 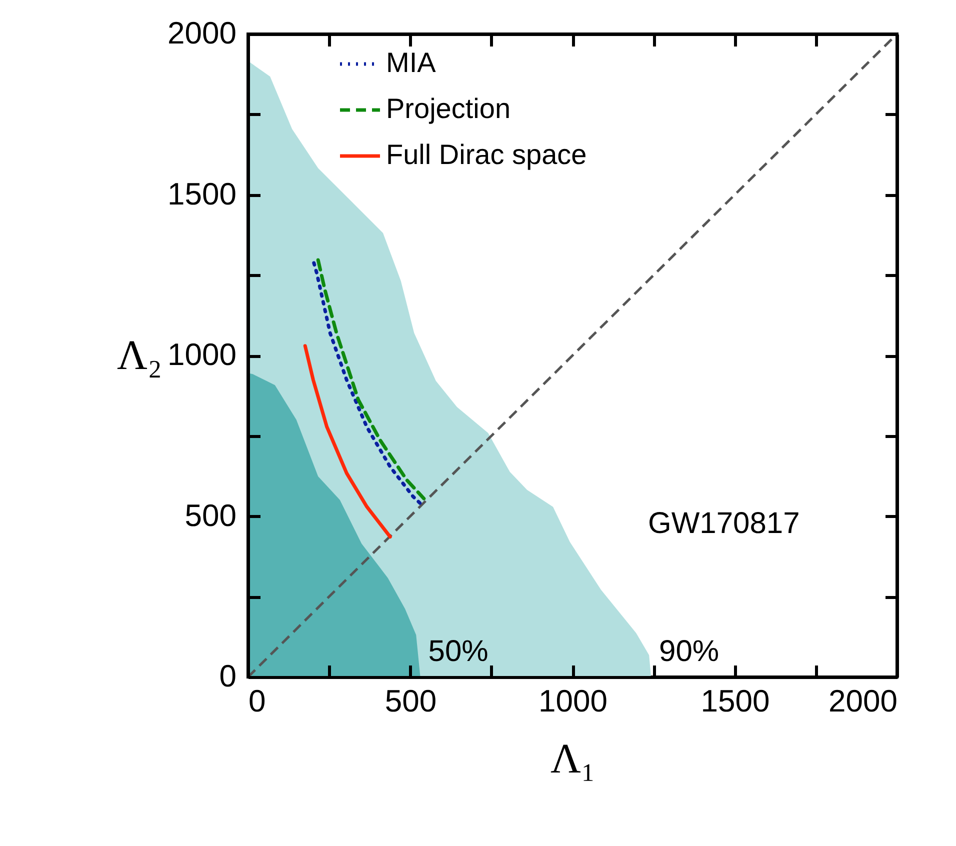 What do you see at coordinates (573, 701) in the screenshot?
I see `x-tick-label: 1000` at bounding box center [573, 701].